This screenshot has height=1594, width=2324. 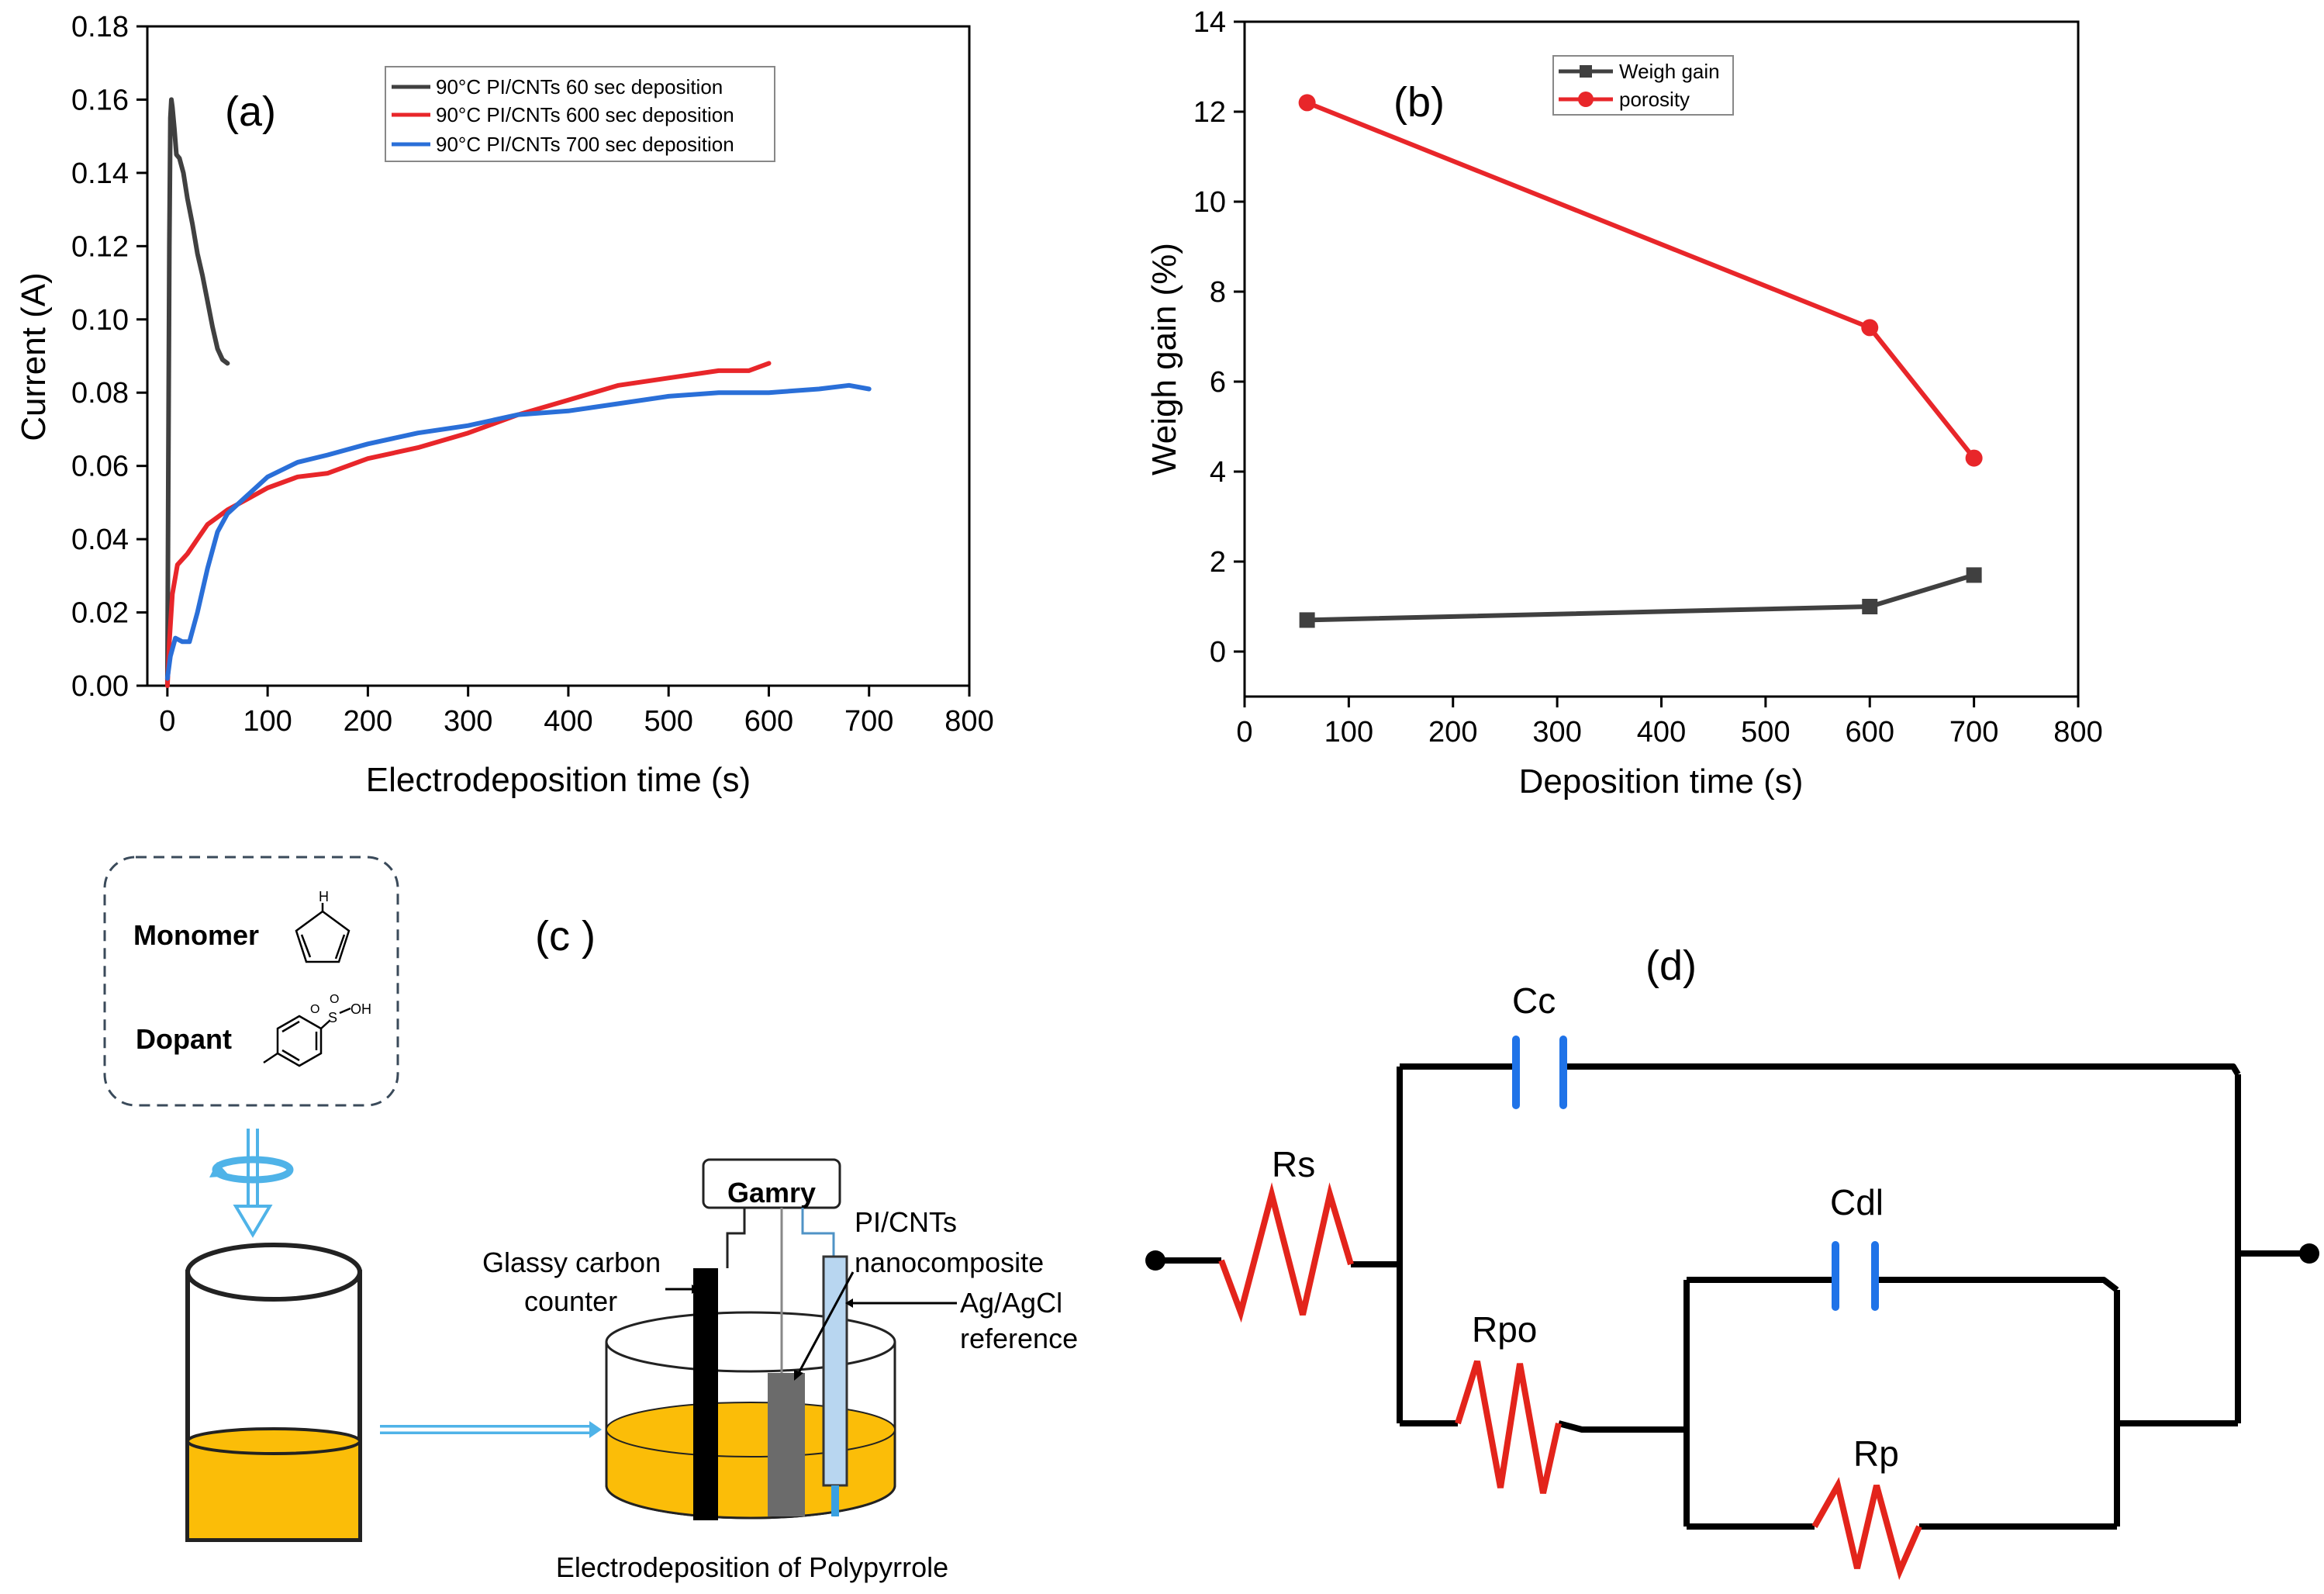 I want to click on chart-b-x-tick-label-3: 300, so click(x=1556, y=732).